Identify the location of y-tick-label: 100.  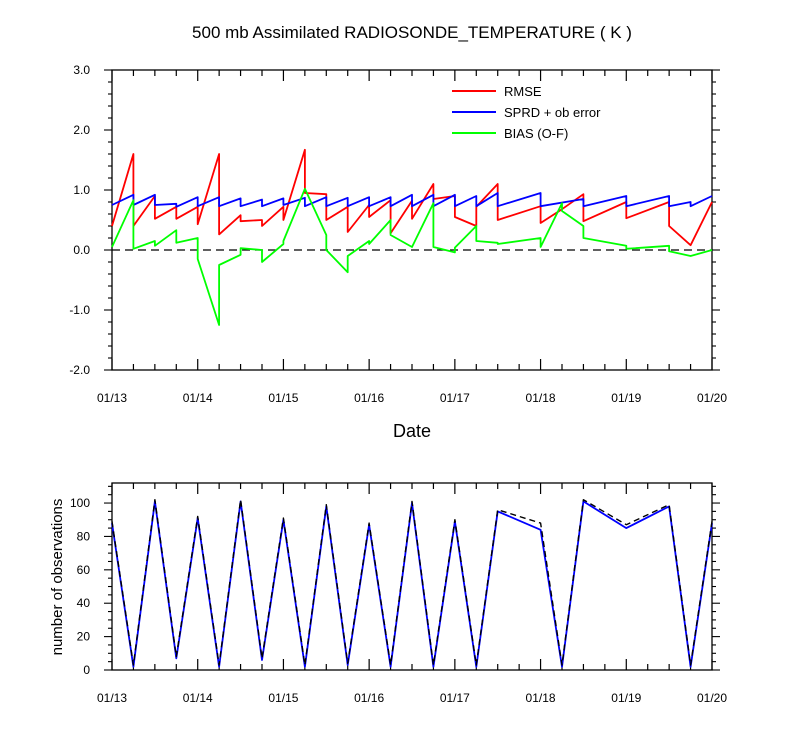
(80, 503).